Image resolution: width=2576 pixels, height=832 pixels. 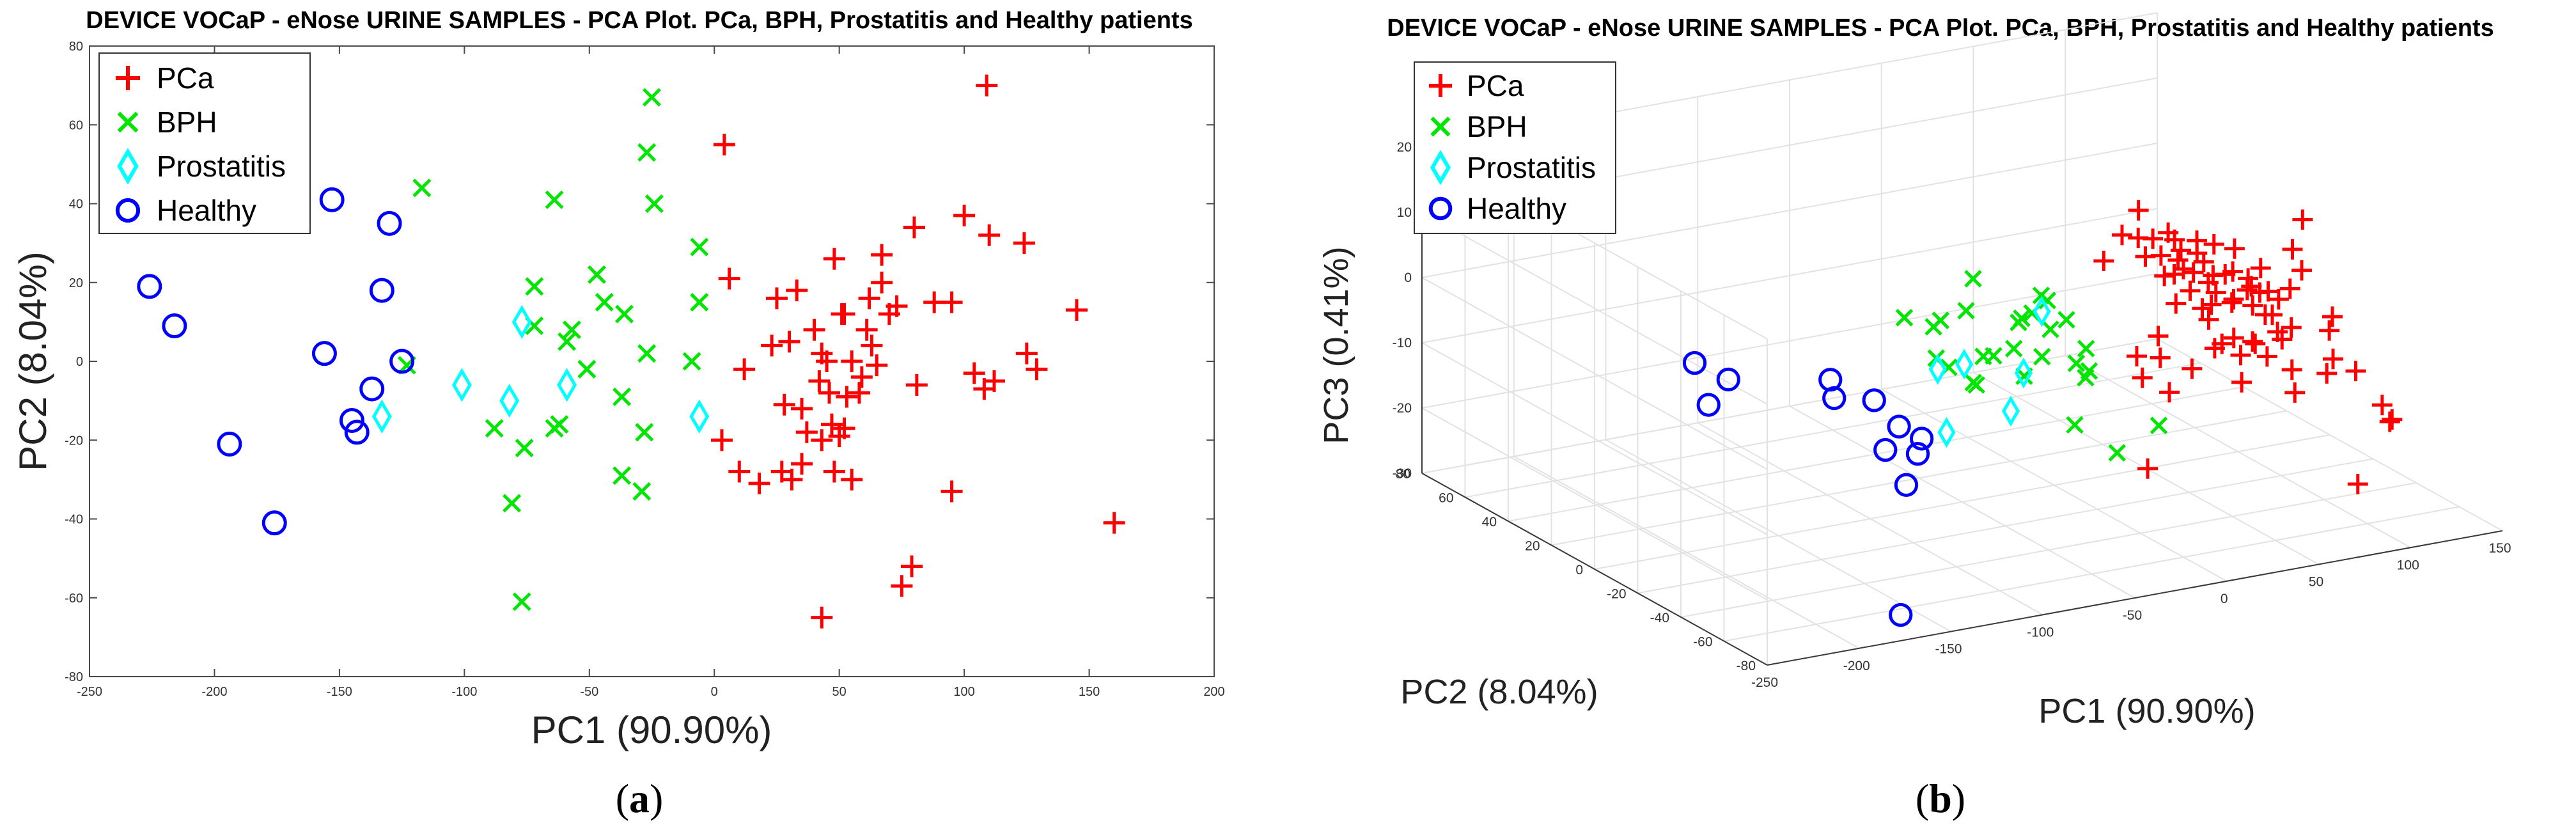 I want to click on b-y-axis-line, so click(x=1595, y=569).